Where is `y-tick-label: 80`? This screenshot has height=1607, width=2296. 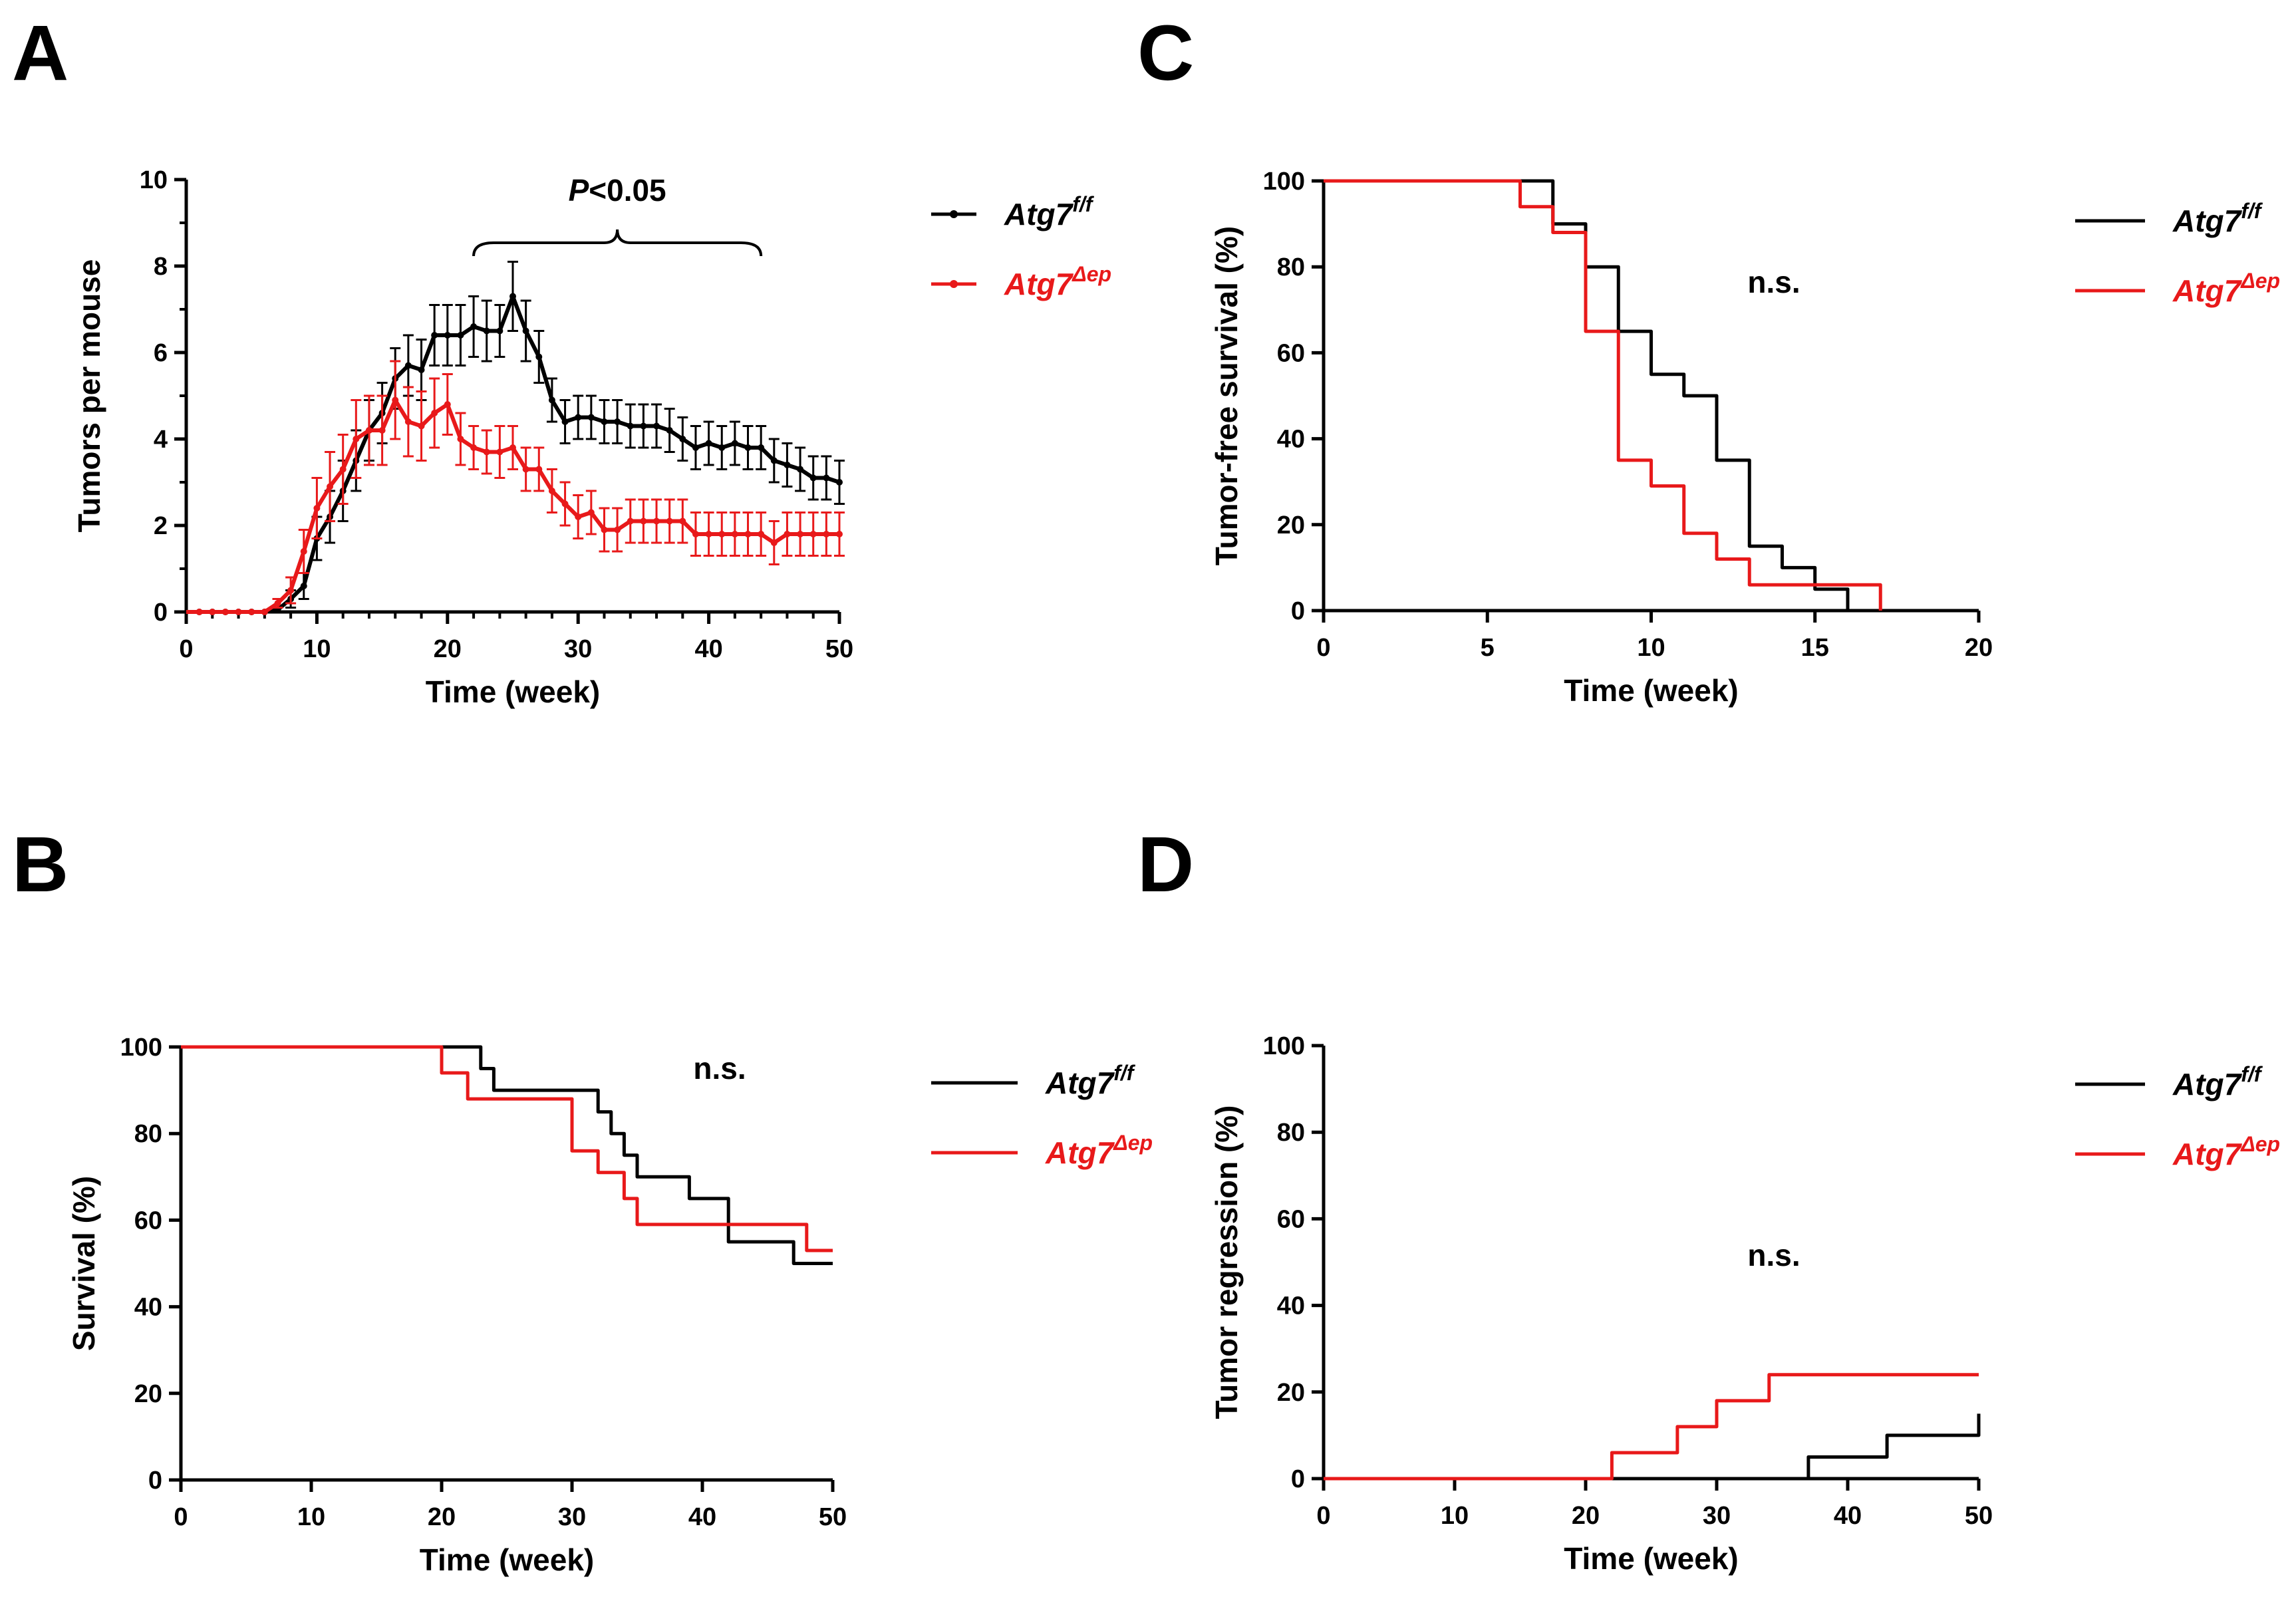 y-tick-label: 80 is located at coordinates (1291, 267).